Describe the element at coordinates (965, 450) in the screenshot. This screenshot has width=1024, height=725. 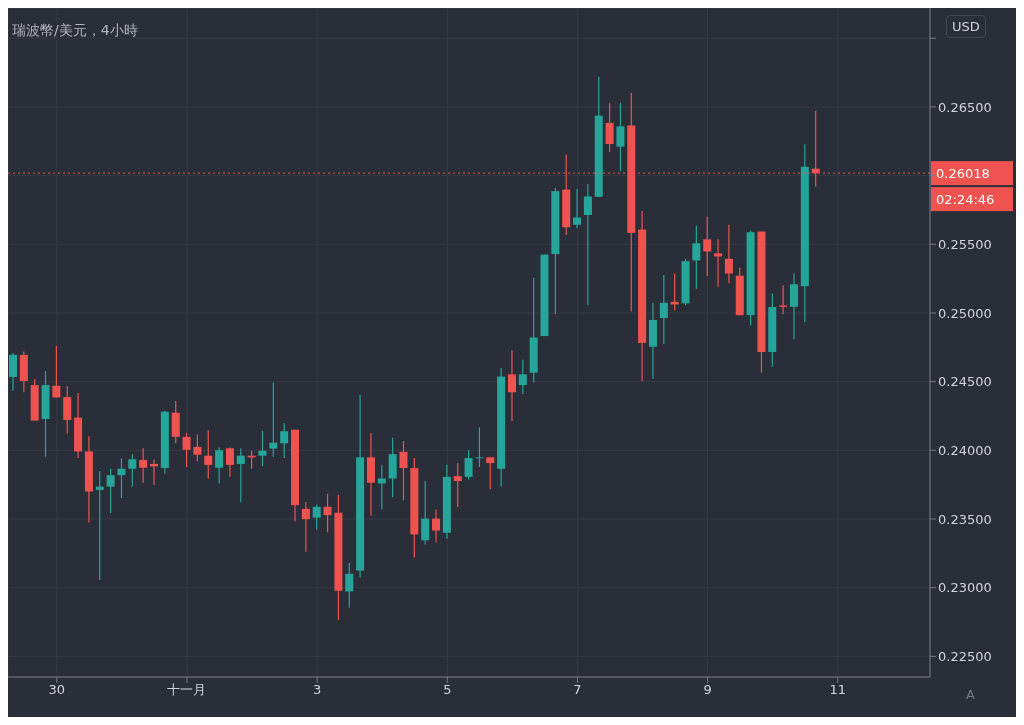
I see `y-tick-label: 0.24000` at that location.